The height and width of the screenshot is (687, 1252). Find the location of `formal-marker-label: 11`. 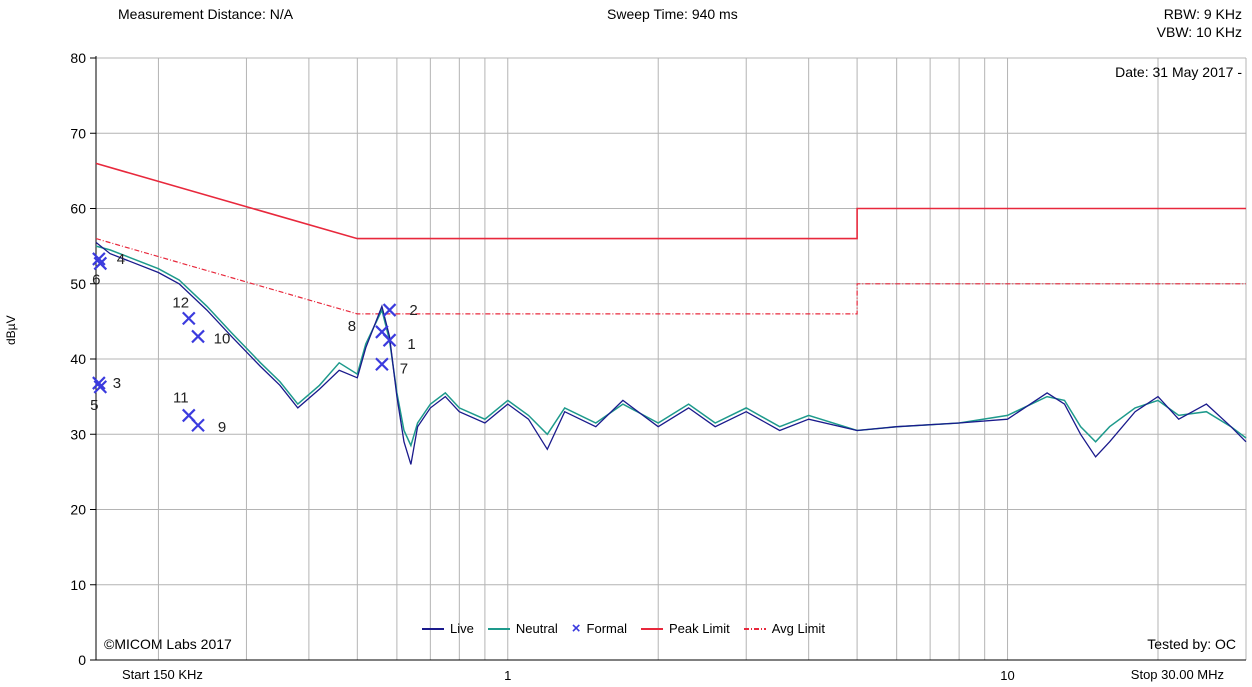

formal-marker-label: 11 is located at coordinates (181, 397).